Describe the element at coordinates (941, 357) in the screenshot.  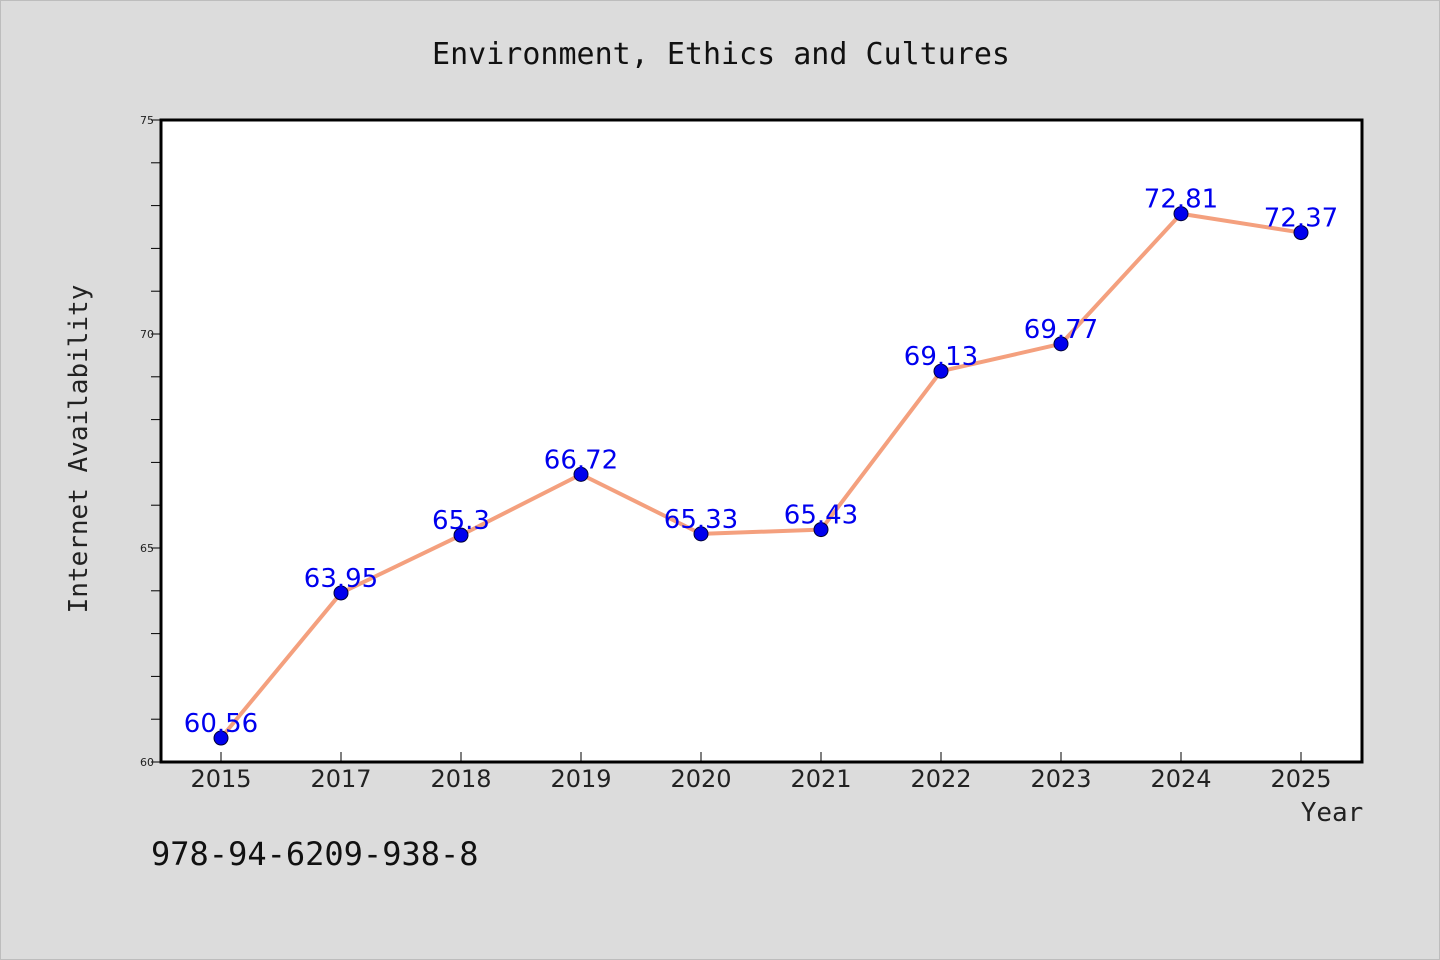
I see `data-label: 69.13` at that location.